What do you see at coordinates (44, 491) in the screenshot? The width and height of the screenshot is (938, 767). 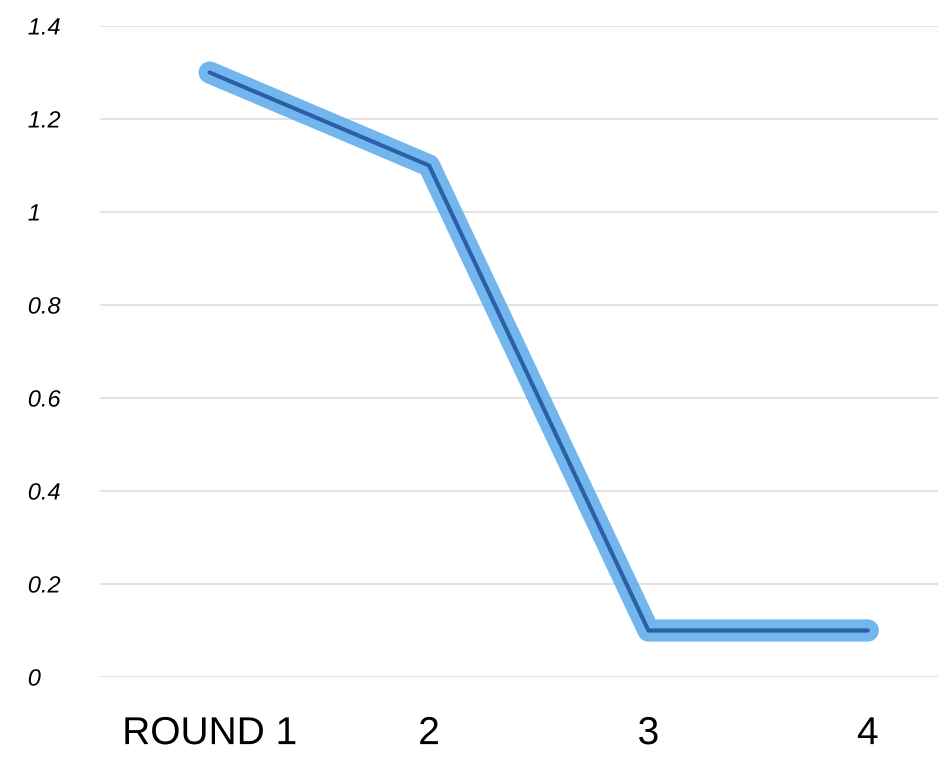 I see `y-tick-label: 0.4` at bounding box center [44, 491].